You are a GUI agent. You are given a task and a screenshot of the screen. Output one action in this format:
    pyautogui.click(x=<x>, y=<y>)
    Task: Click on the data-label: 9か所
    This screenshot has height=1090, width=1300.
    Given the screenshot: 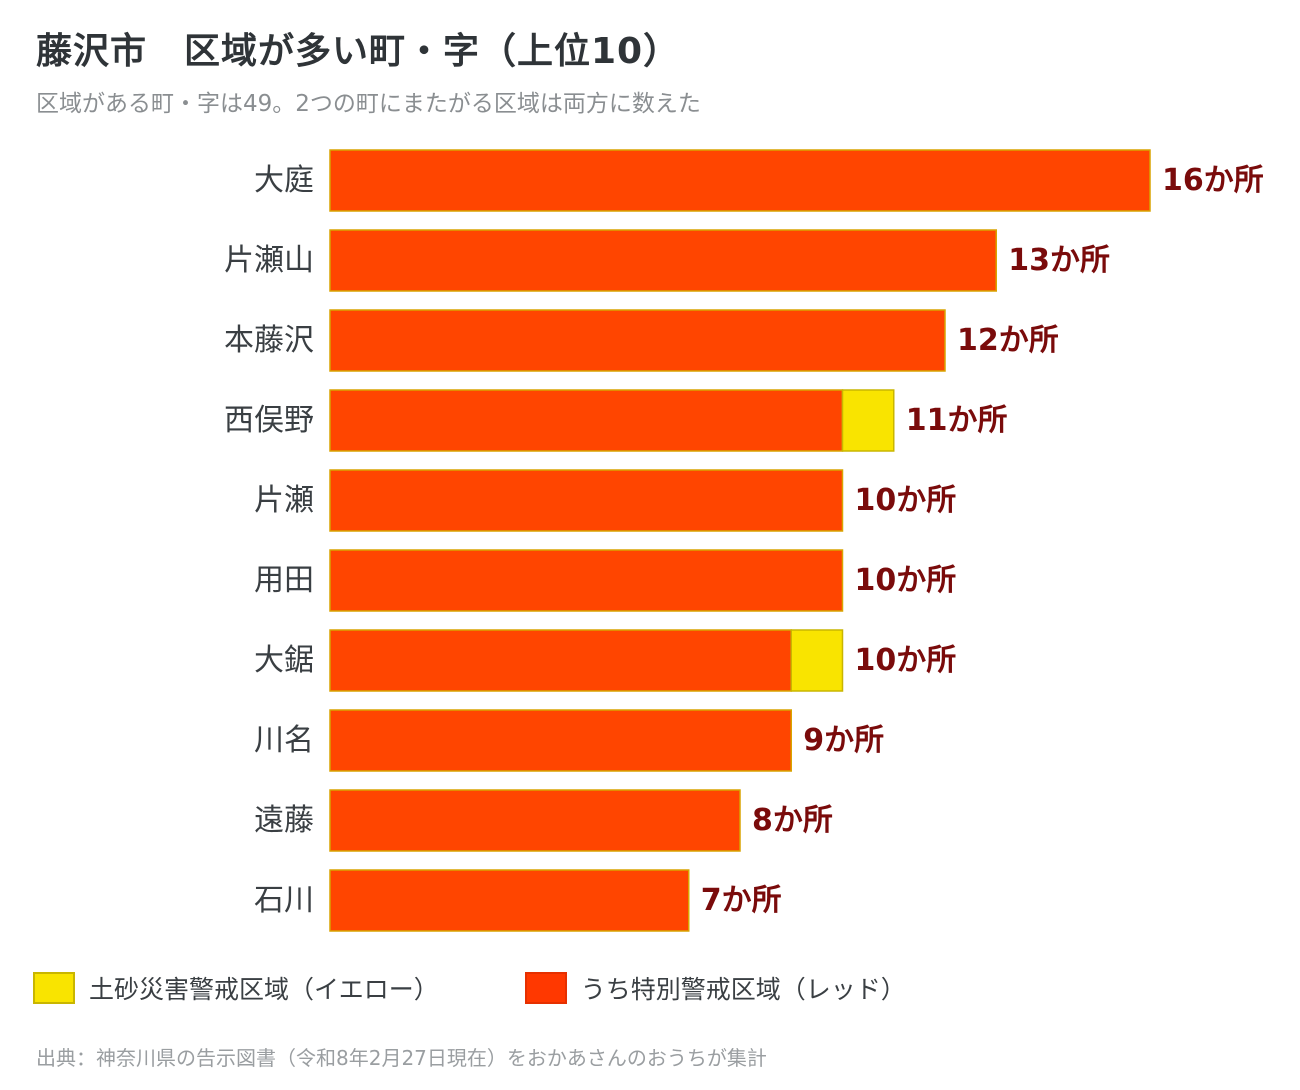 What is the action you would take?
    pyautogui.click(x=843, y=740)
    